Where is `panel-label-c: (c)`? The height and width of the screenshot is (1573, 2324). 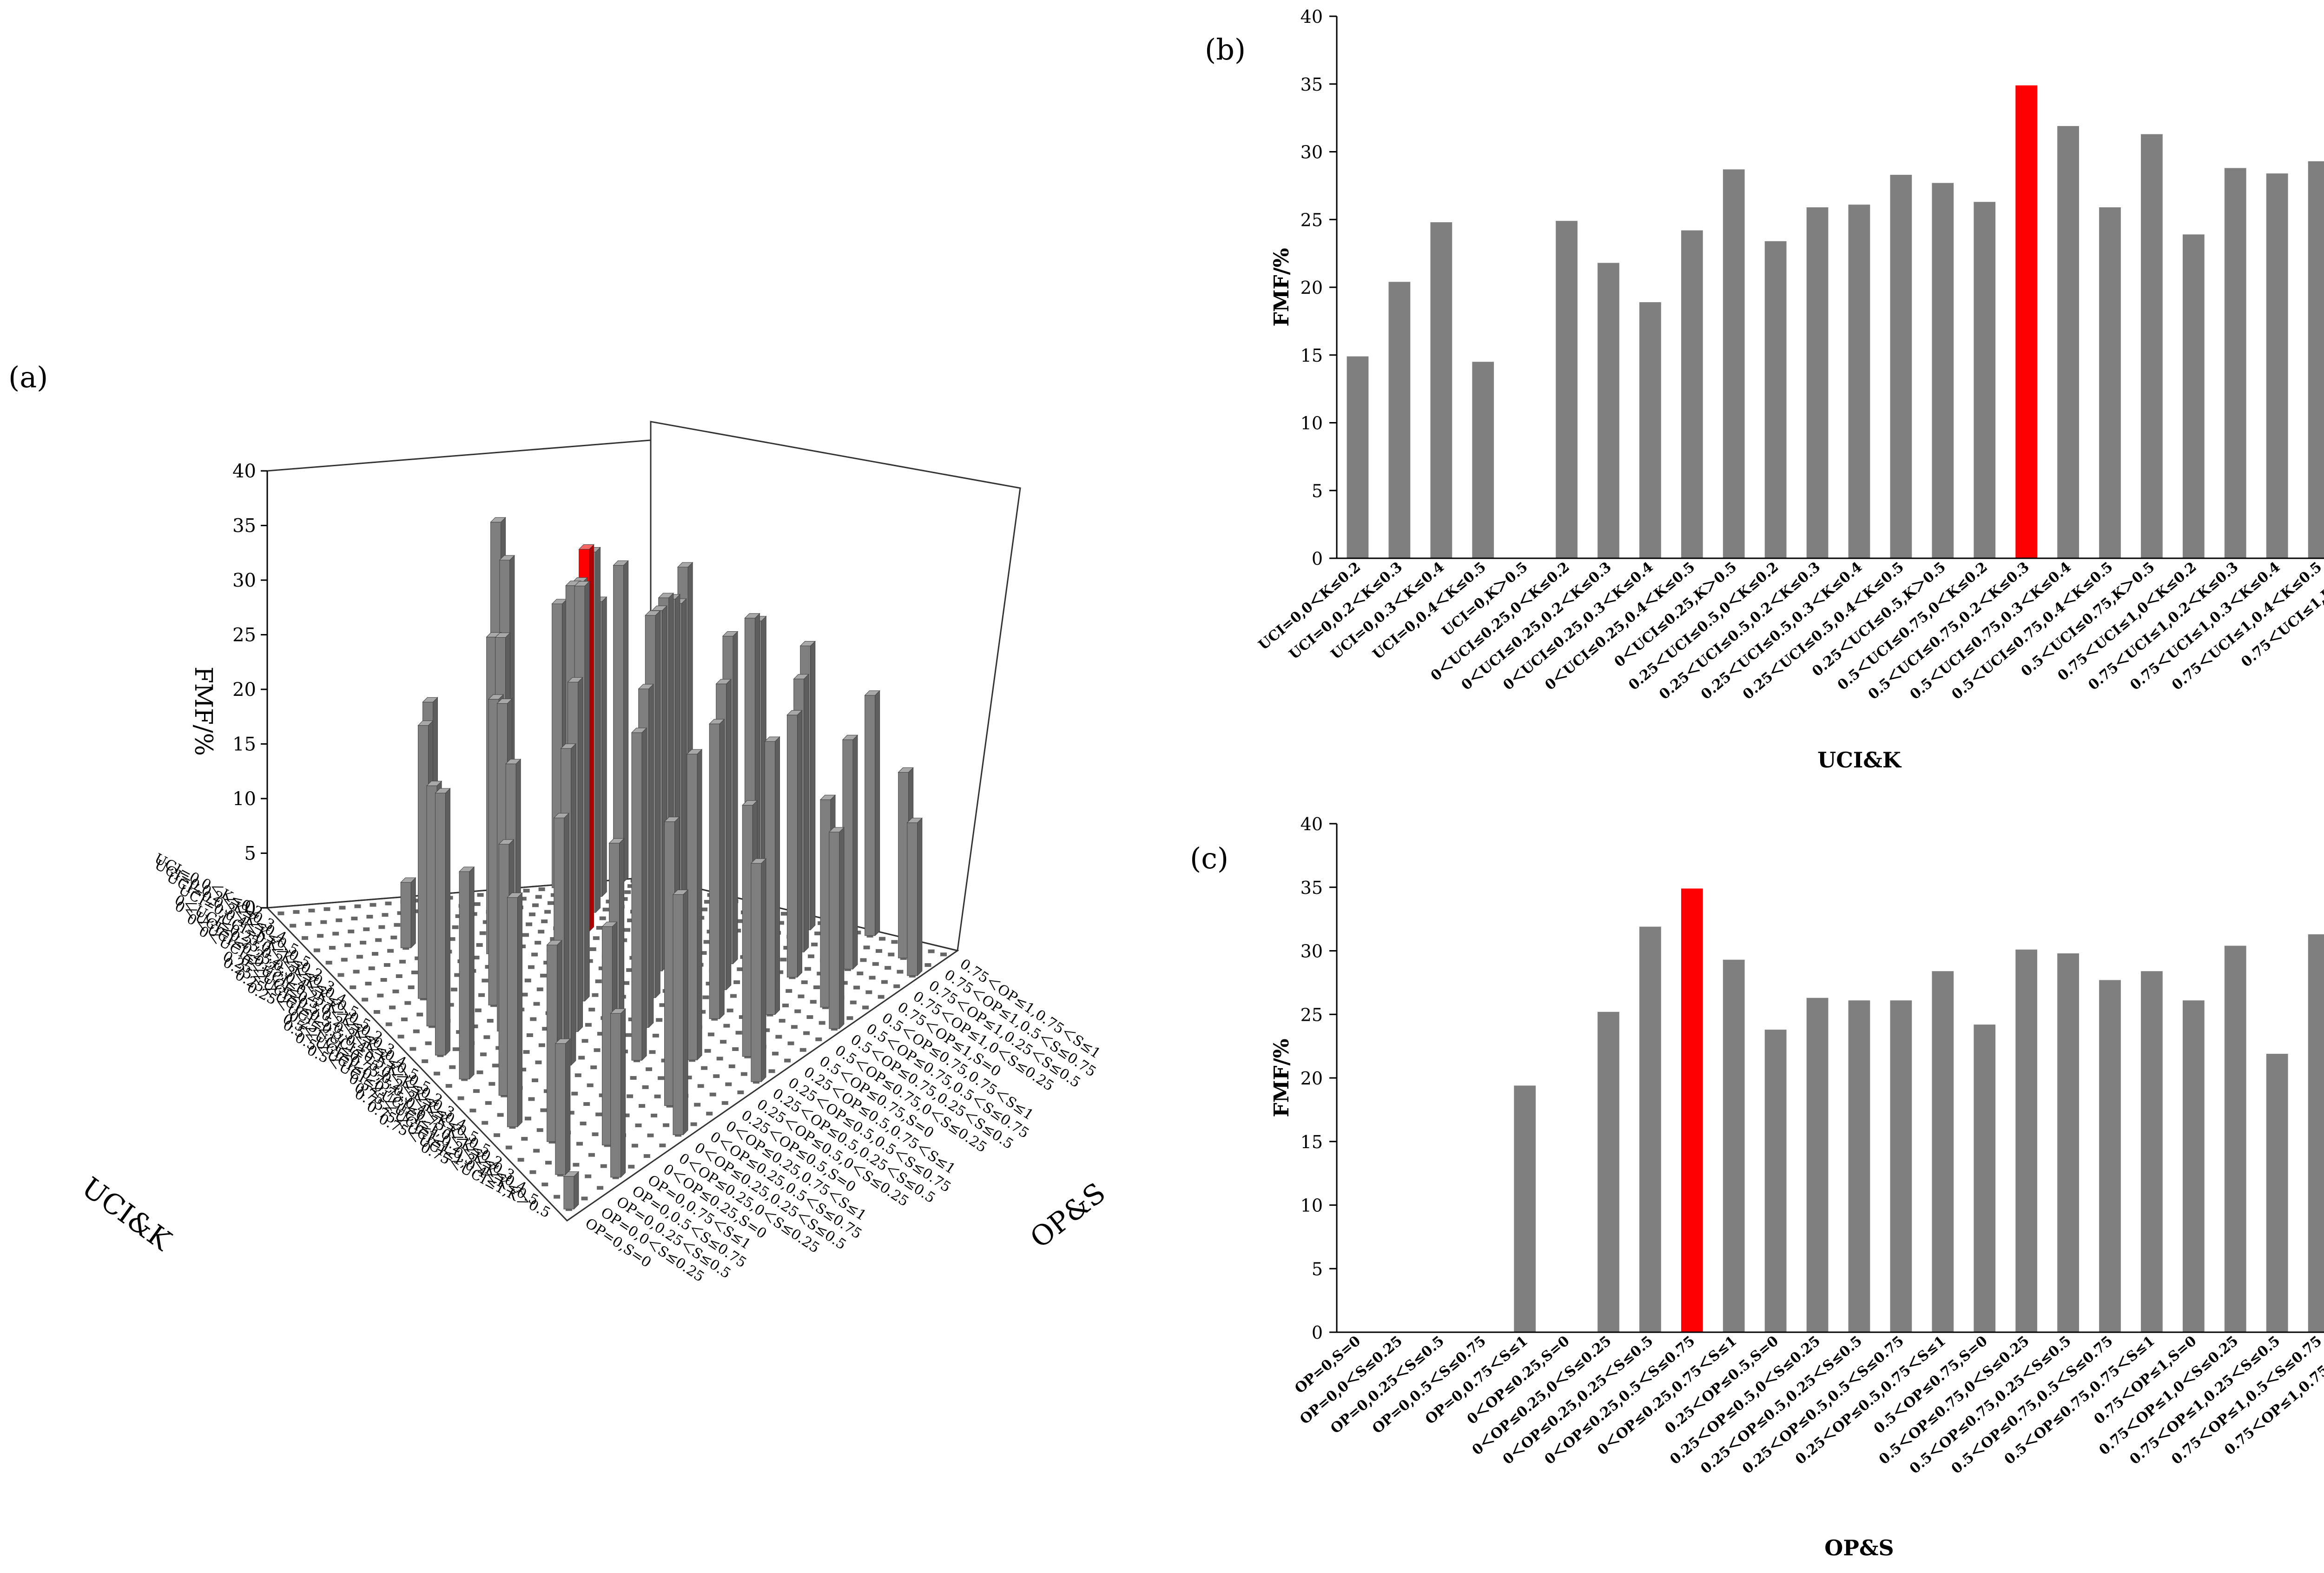
panel-label-c: (c) is located at coordinates (1209, 858).